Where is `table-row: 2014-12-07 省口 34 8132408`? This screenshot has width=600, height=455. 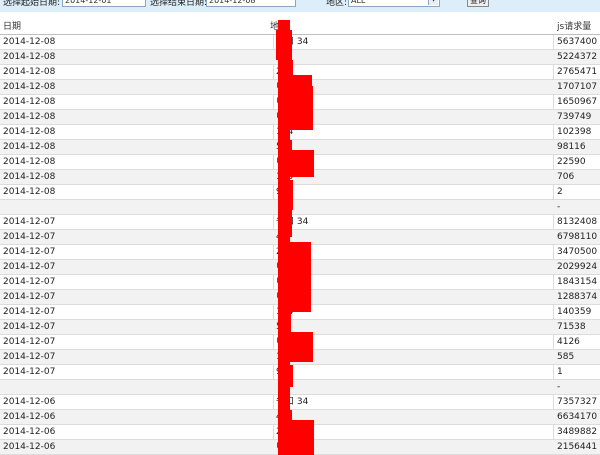 table-row: 2014-12-07 省口 34 8132408 is located at coordinates (300, 222).